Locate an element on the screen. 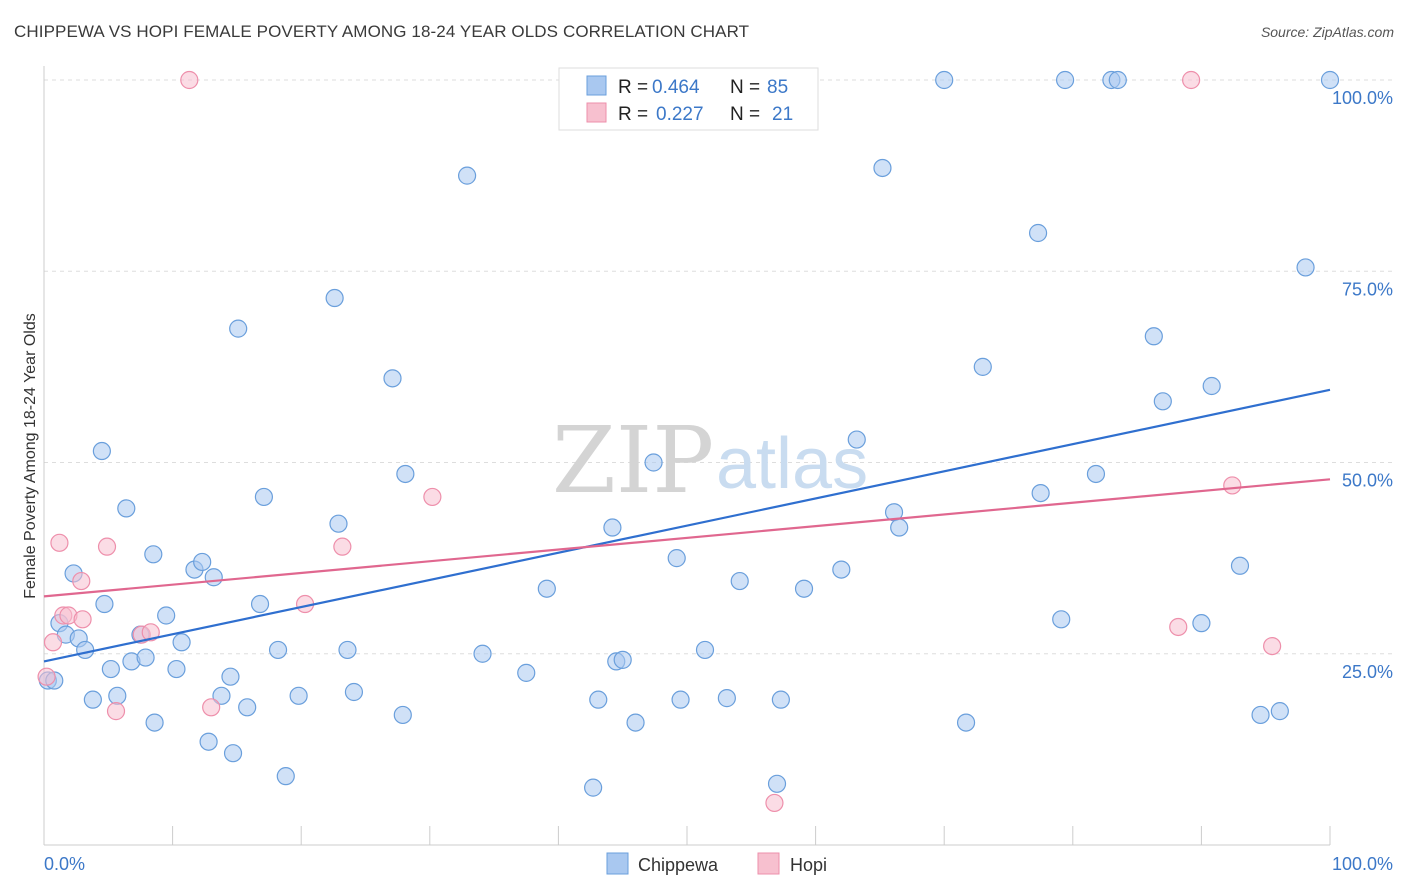 The width and height of the screenshot is (1406, 892). bottom-legend-swatch-hopi is located at coordinates (768, 863).